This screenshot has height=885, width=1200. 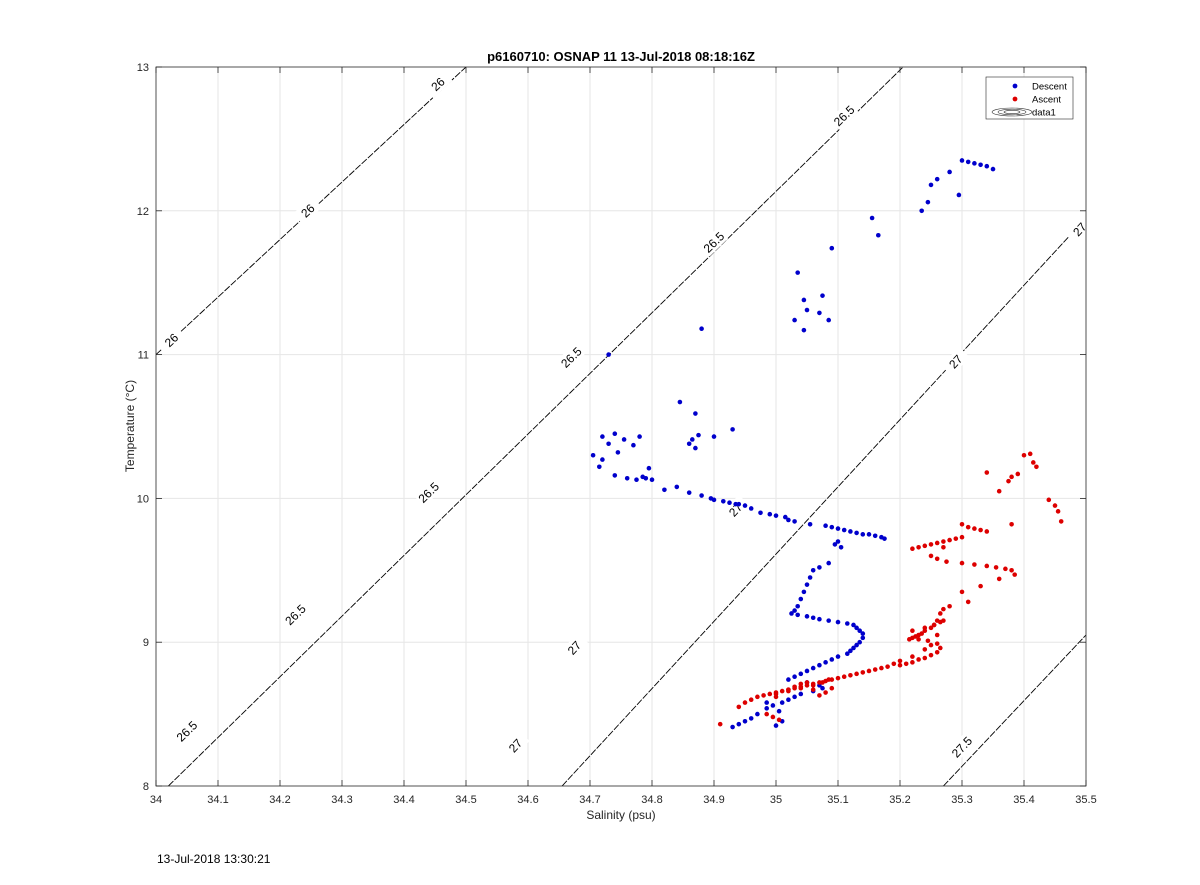 What do you see at coordinates (217, 800) in the screenshot?
I see `x-tick-label: 34.1` at bounding box center [217, 800].